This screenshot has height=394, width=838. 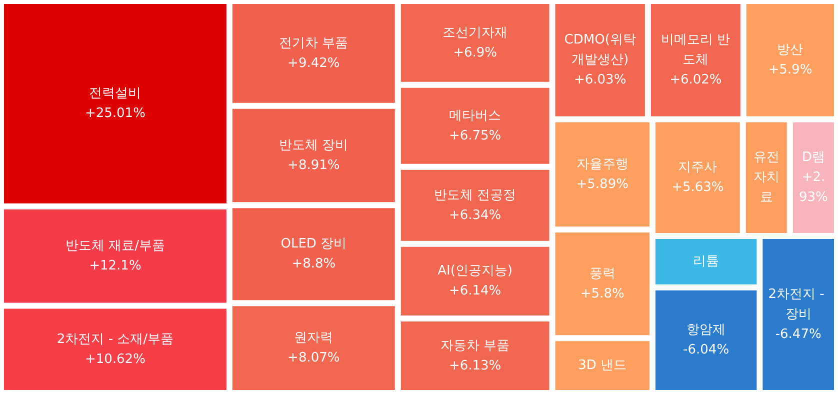 What do you see at coordinates (115, 246) in the screenshot?
I see `category-label: 반도체 재료/부품` at bounding box center [115, 246].